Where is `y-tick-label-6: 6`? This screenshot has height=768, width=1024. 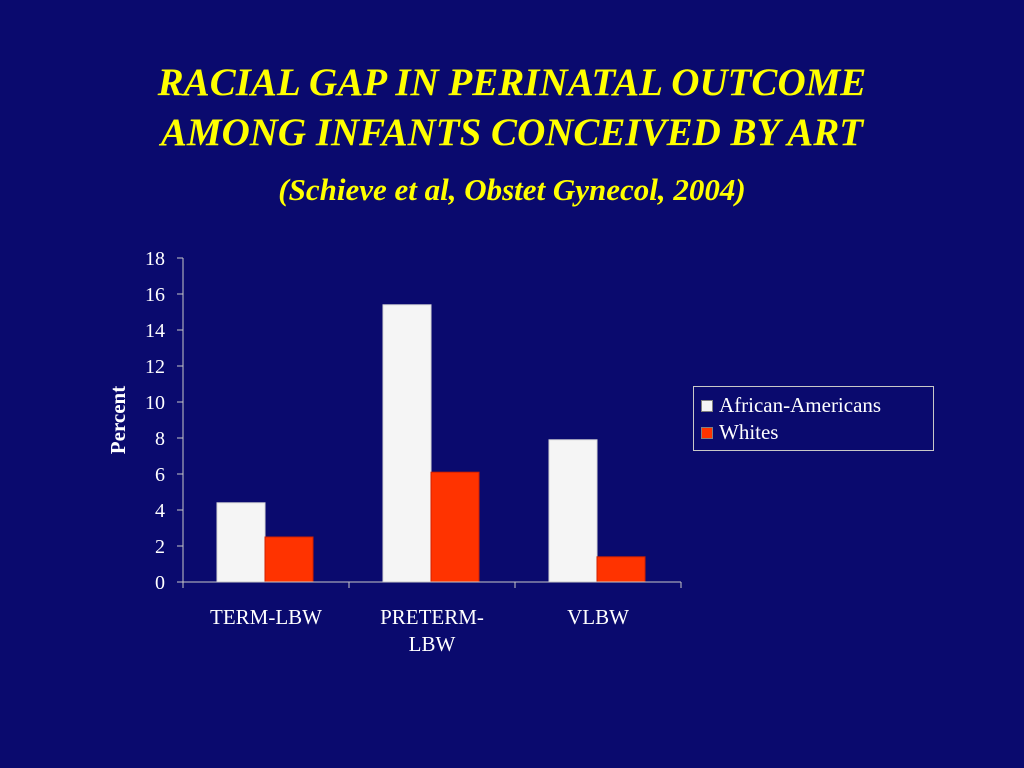 y-tick-label-6: 6 is located at coordinates (160, 475).